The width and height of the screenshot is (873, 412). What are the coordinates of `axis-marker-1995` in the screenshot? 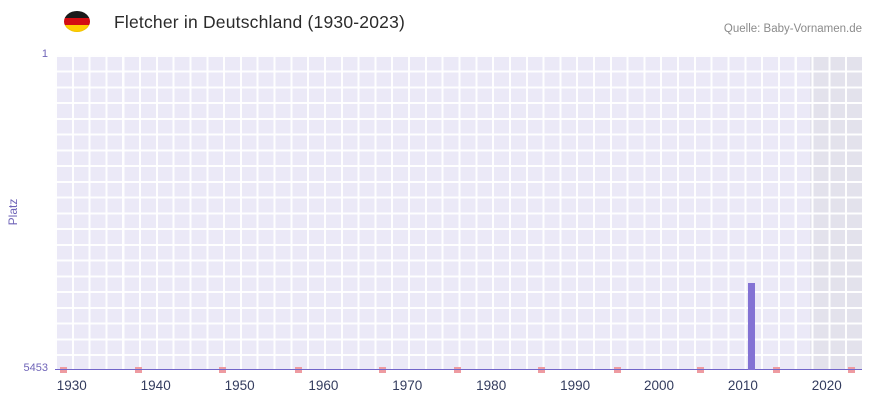 It's located at (617, 370).